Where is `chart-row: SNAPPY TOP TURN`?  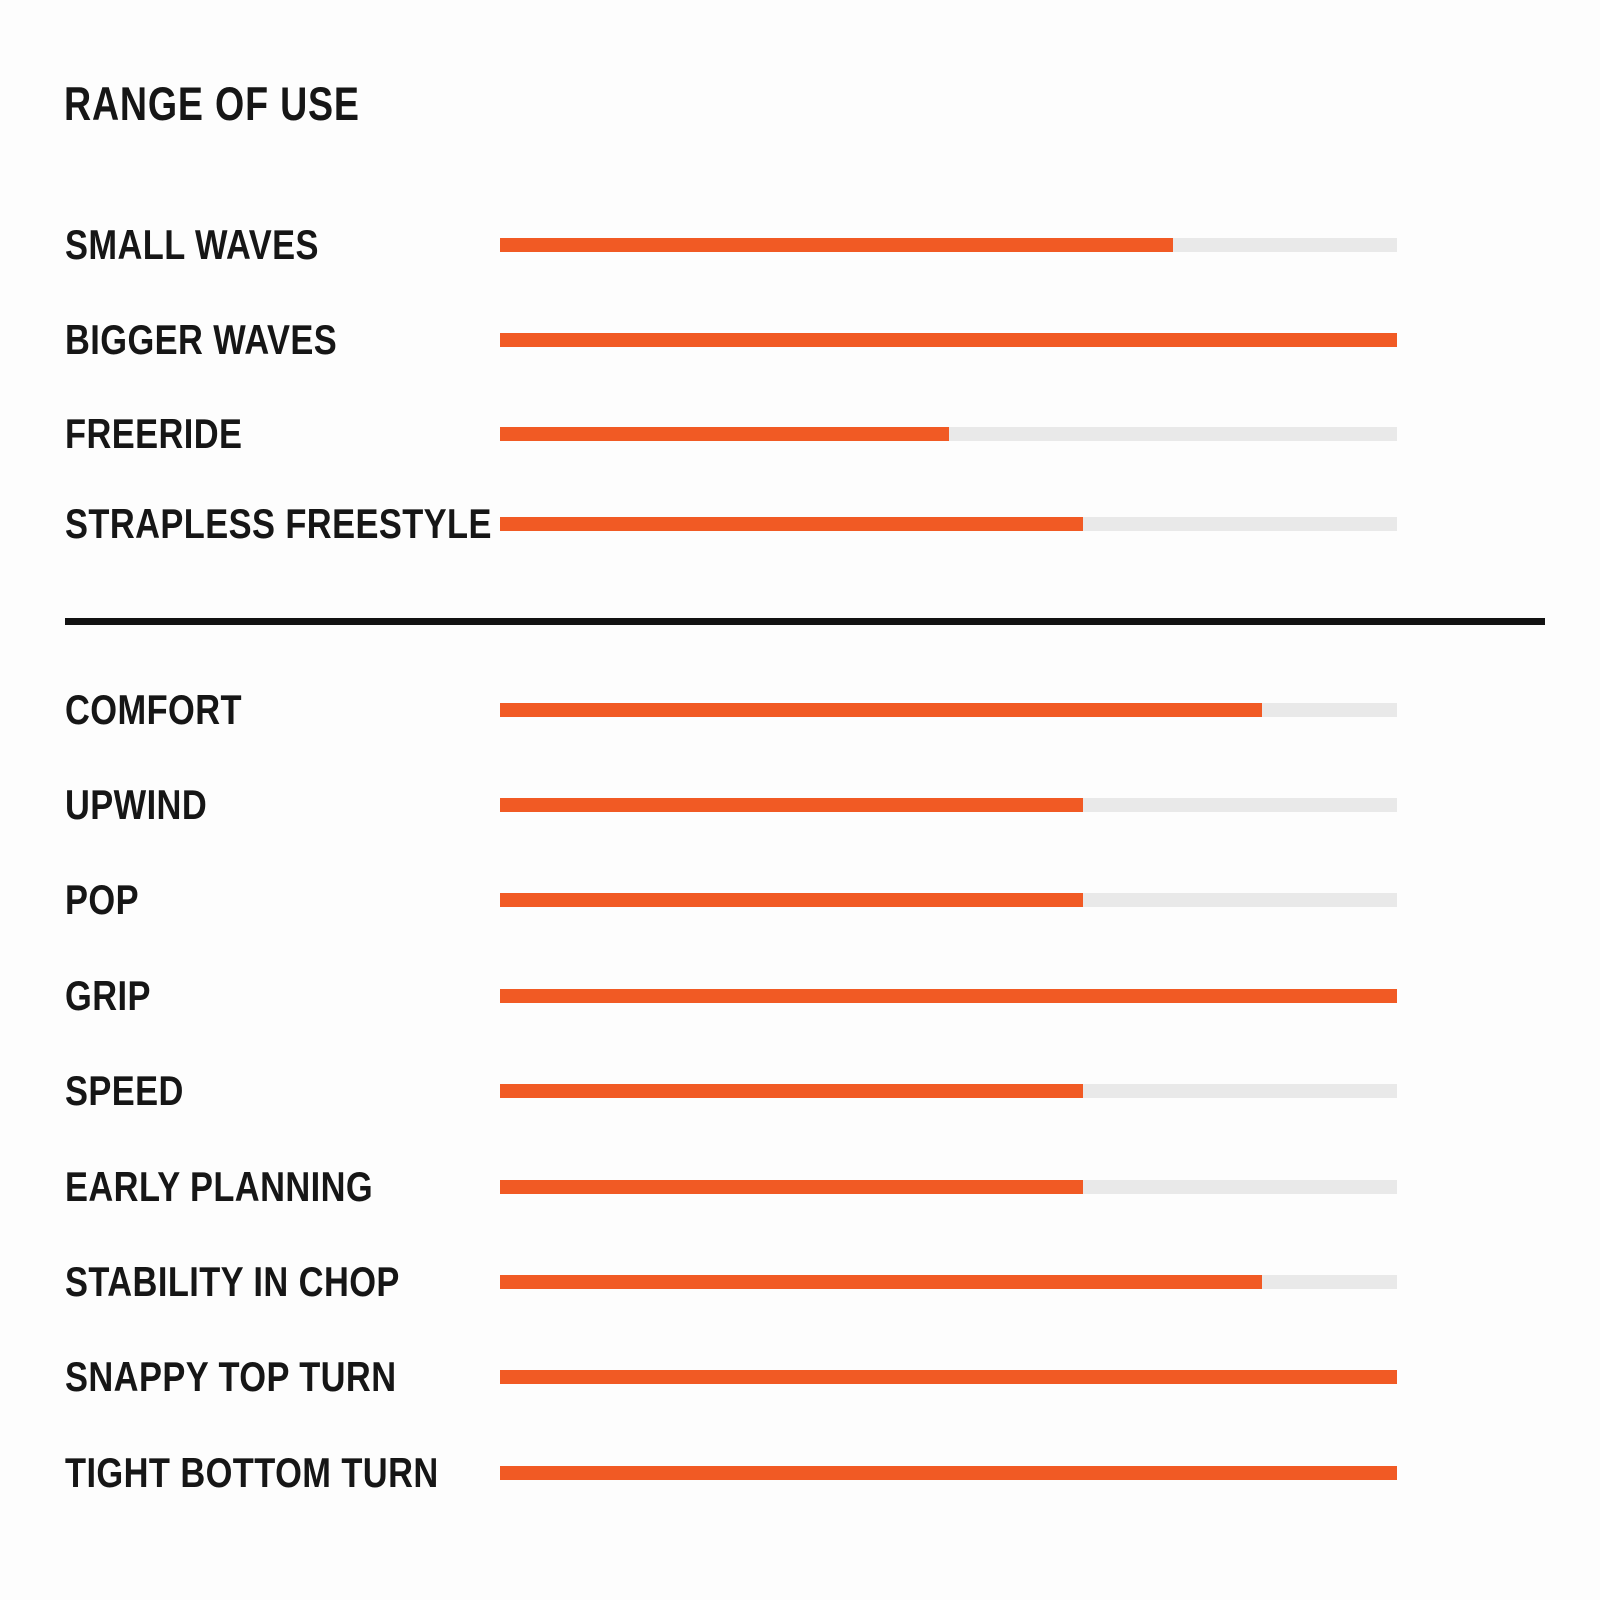
chart-row: SNAPPY TOP TURN is located at coordinates (800, 1377).